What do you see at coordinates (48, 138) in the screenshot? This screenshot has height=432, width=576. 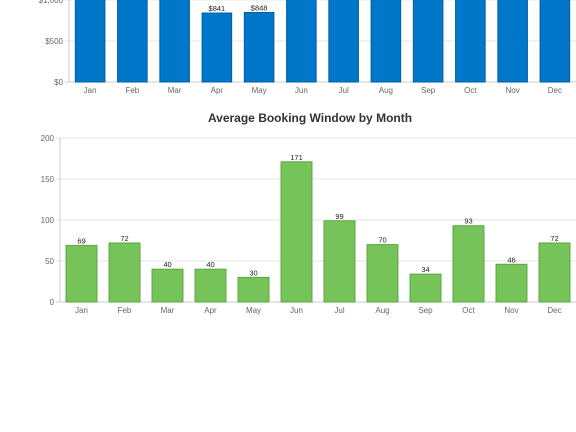 I see `y-tick-label: 200` at bounding box center [48, 138].